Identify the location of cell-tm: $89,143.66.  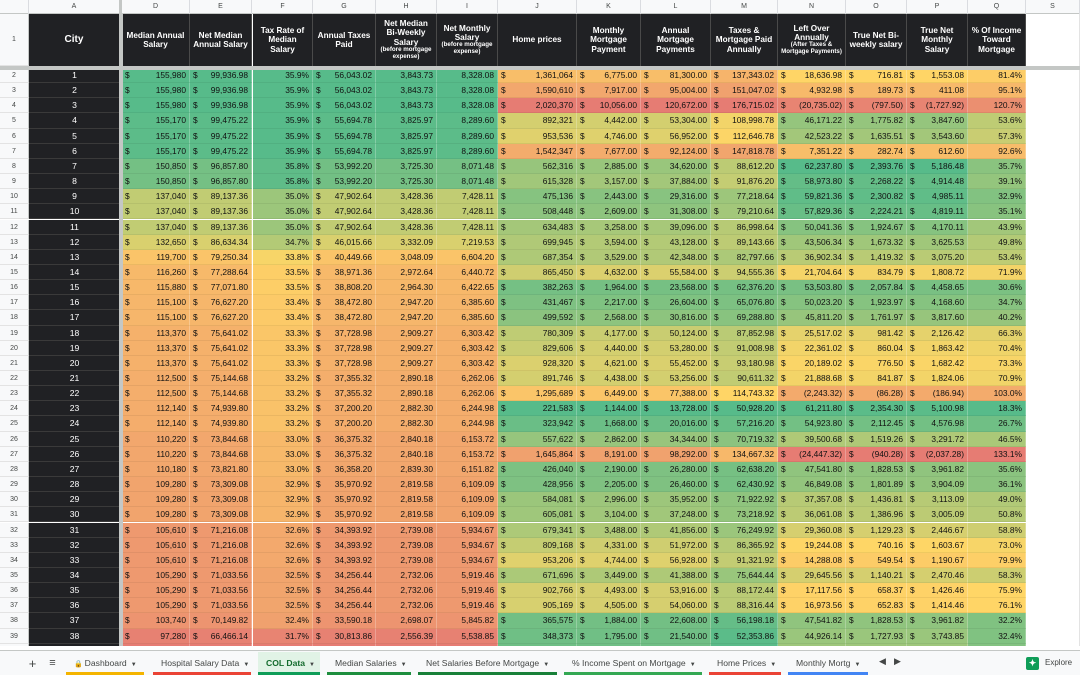
(744, 242).